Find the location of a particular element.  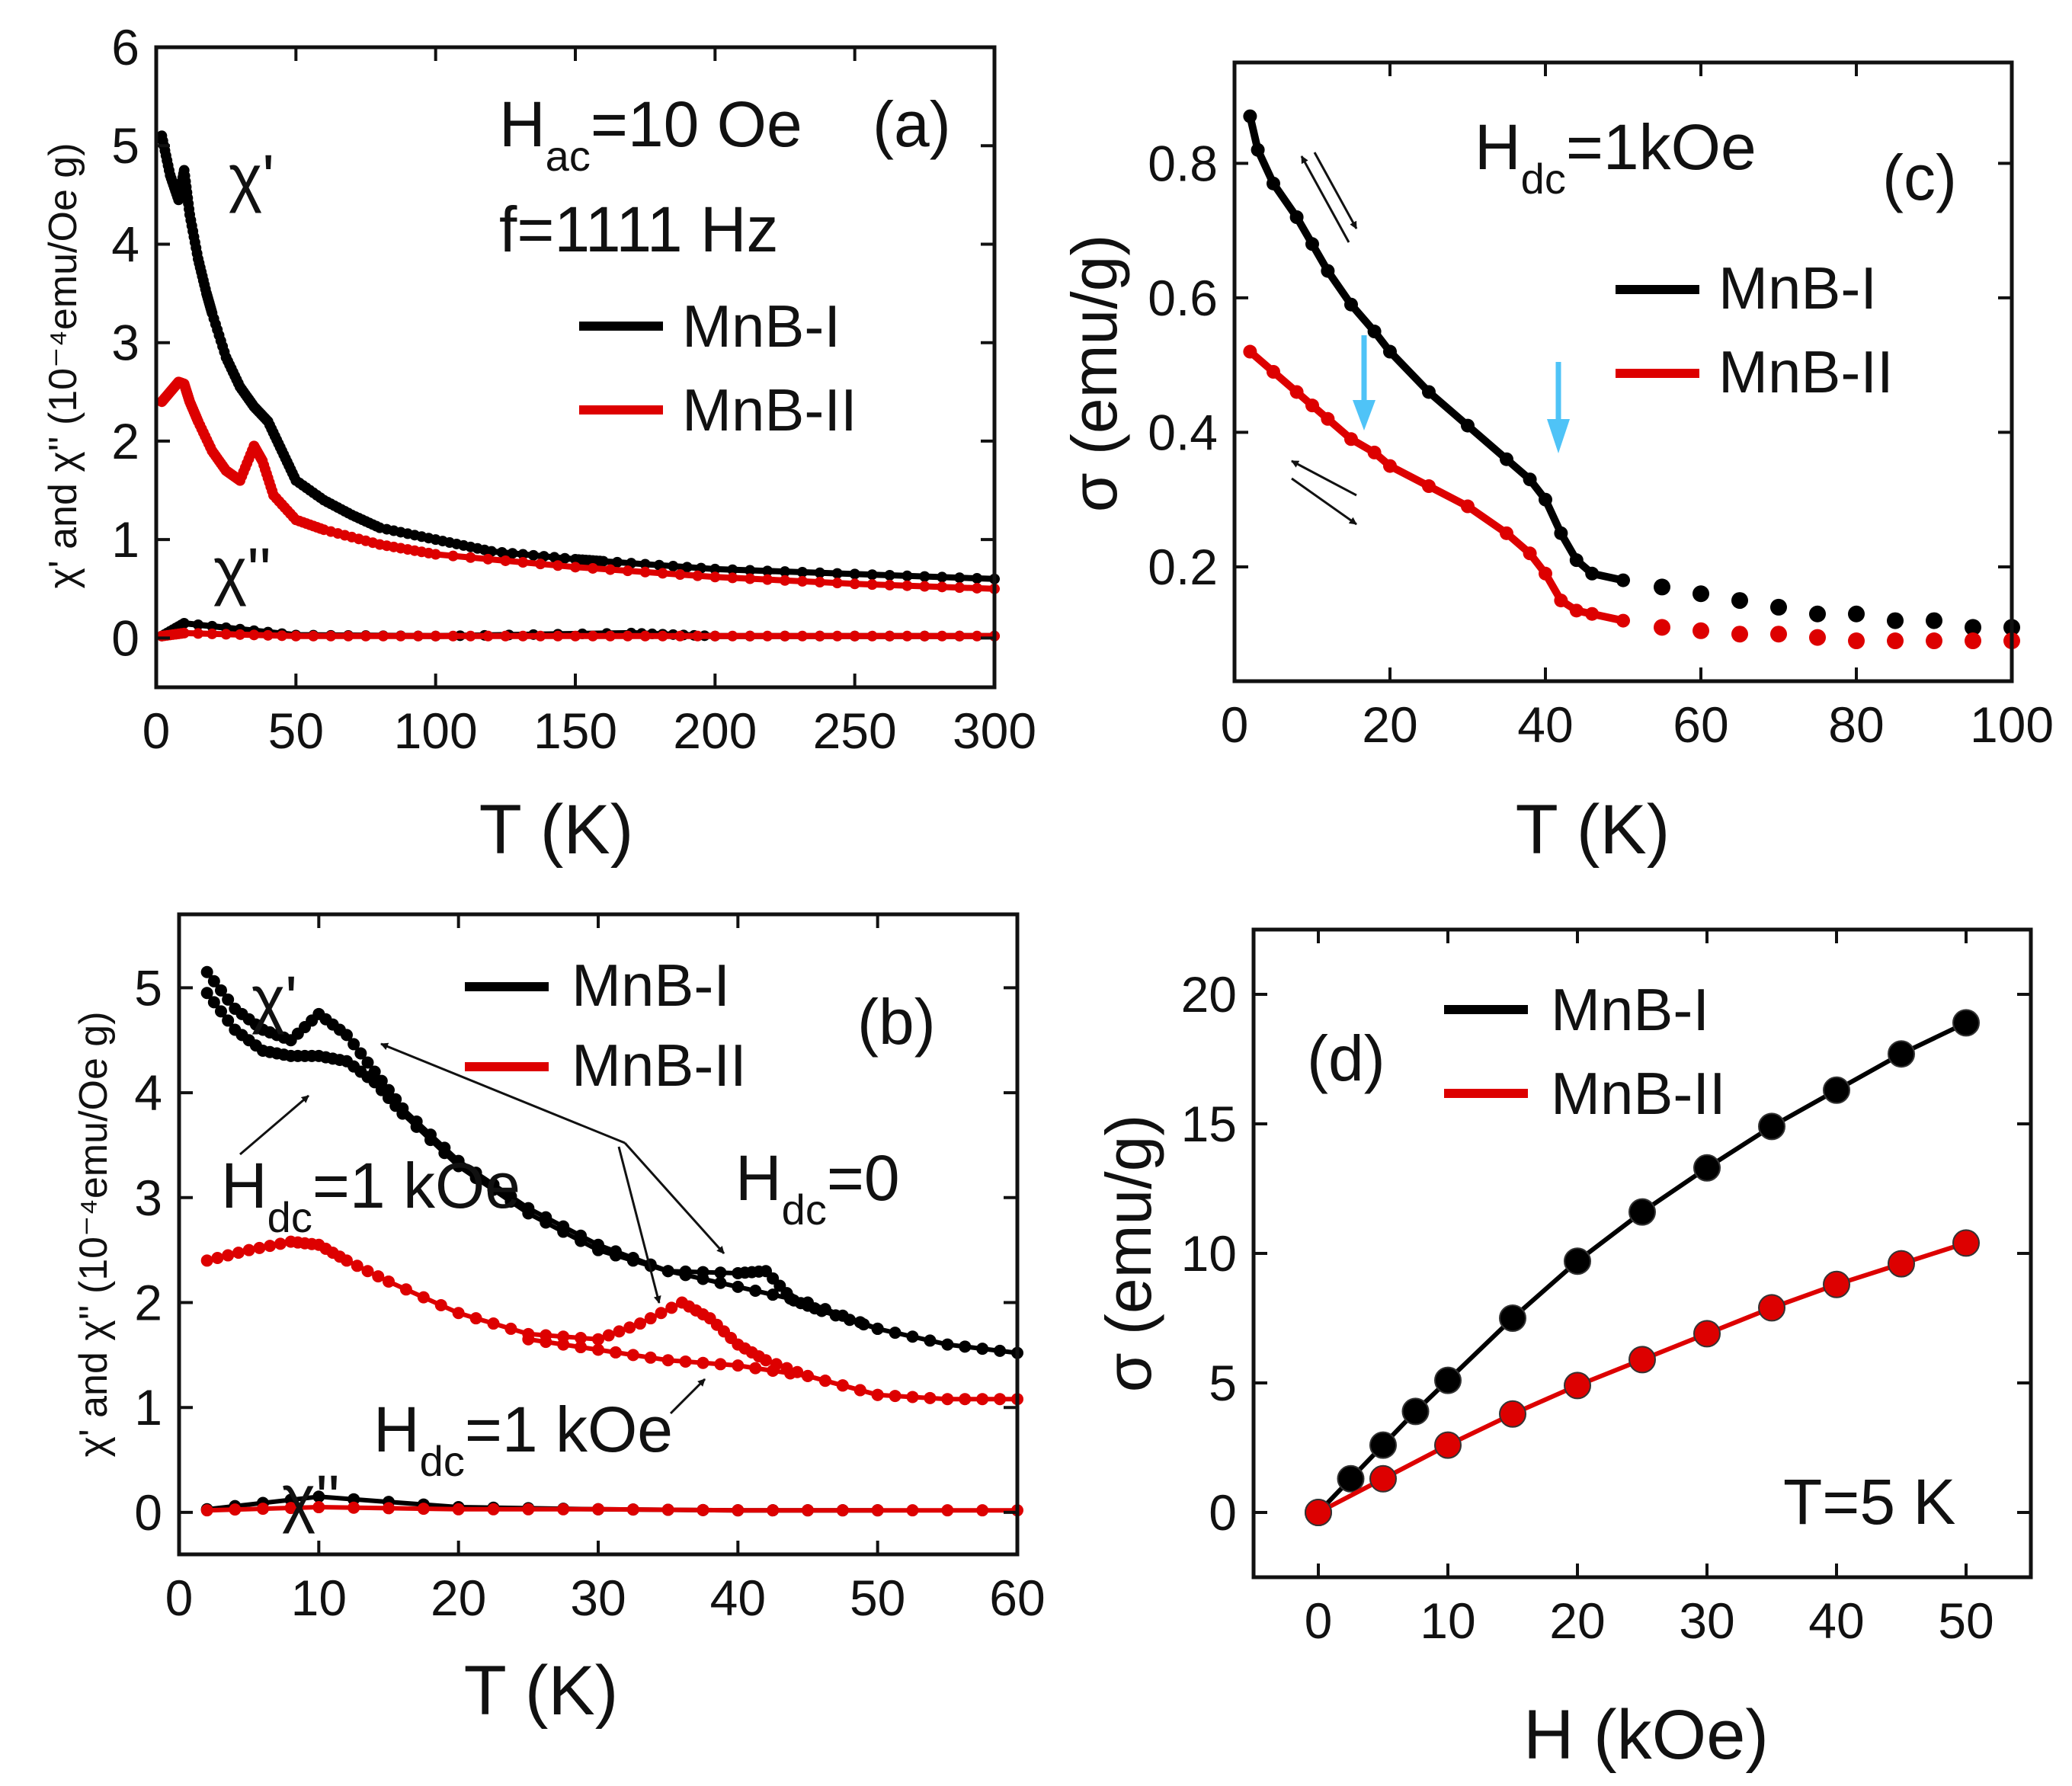

x-tick-label: 100 is located at coordinates (436, 731).